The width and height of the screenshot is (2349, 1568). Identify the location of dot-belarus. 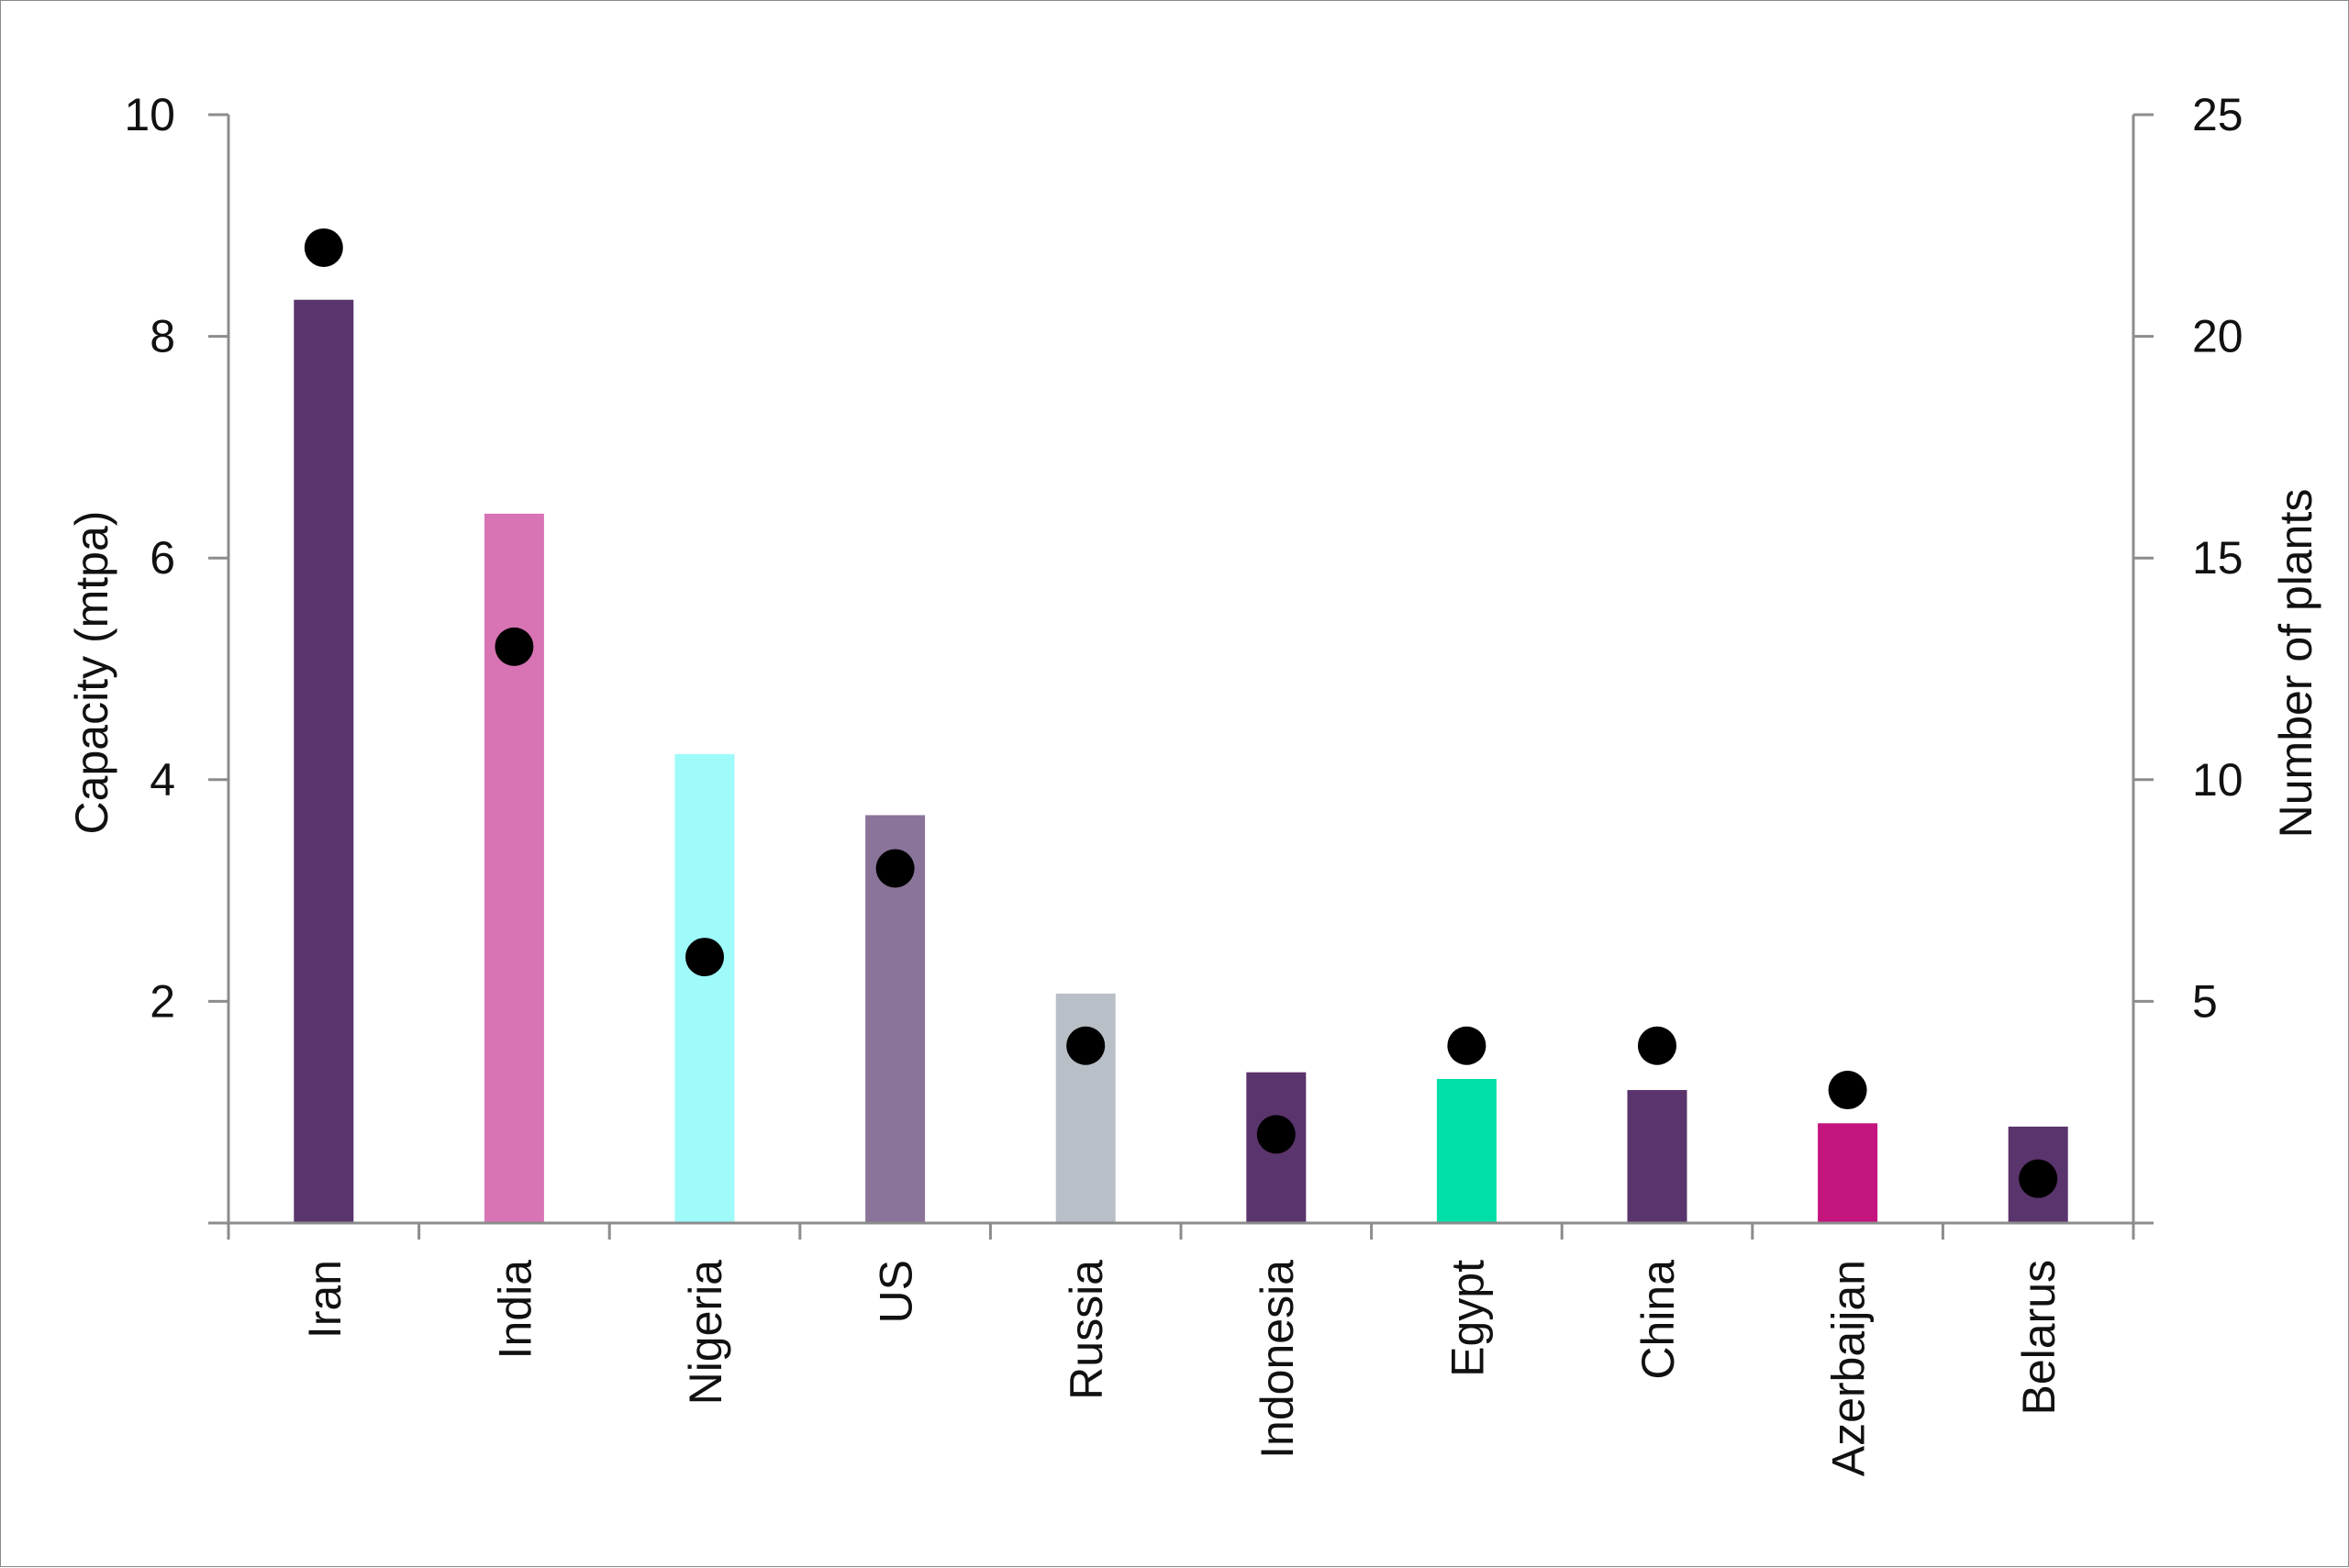
(2038, 1178).